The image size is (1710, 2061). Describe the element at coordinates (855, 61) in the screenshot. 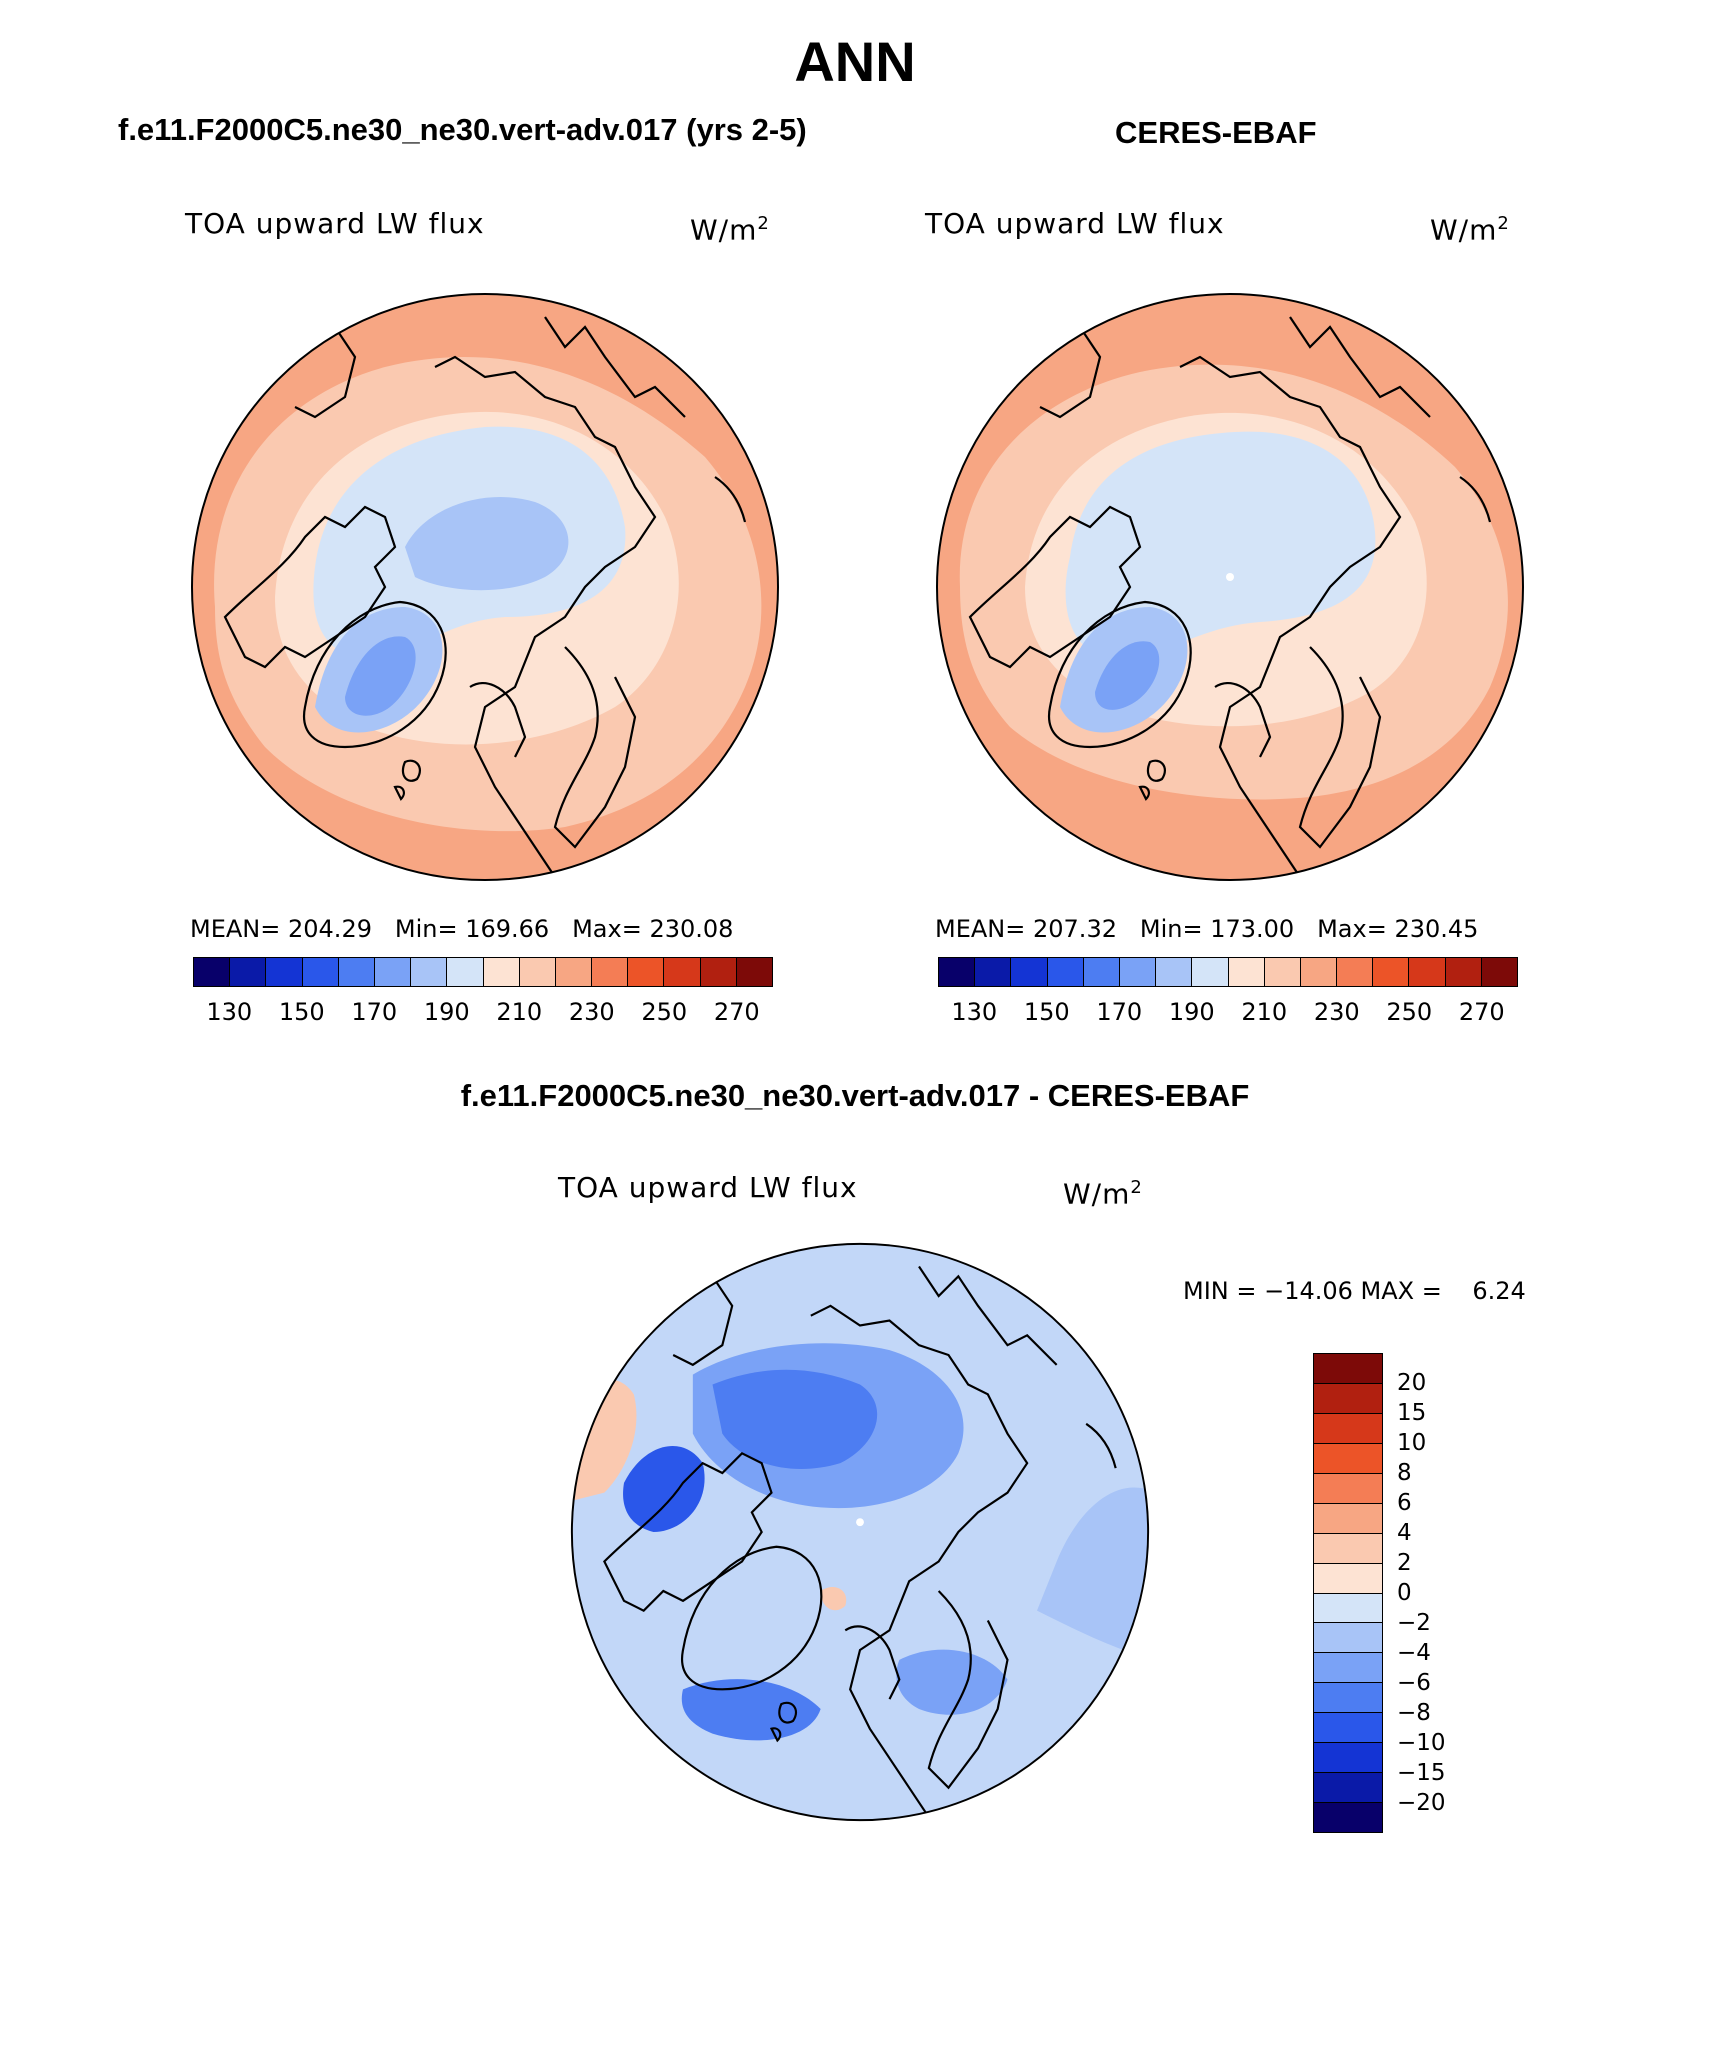

I see `figure-title: ANN` at that location.